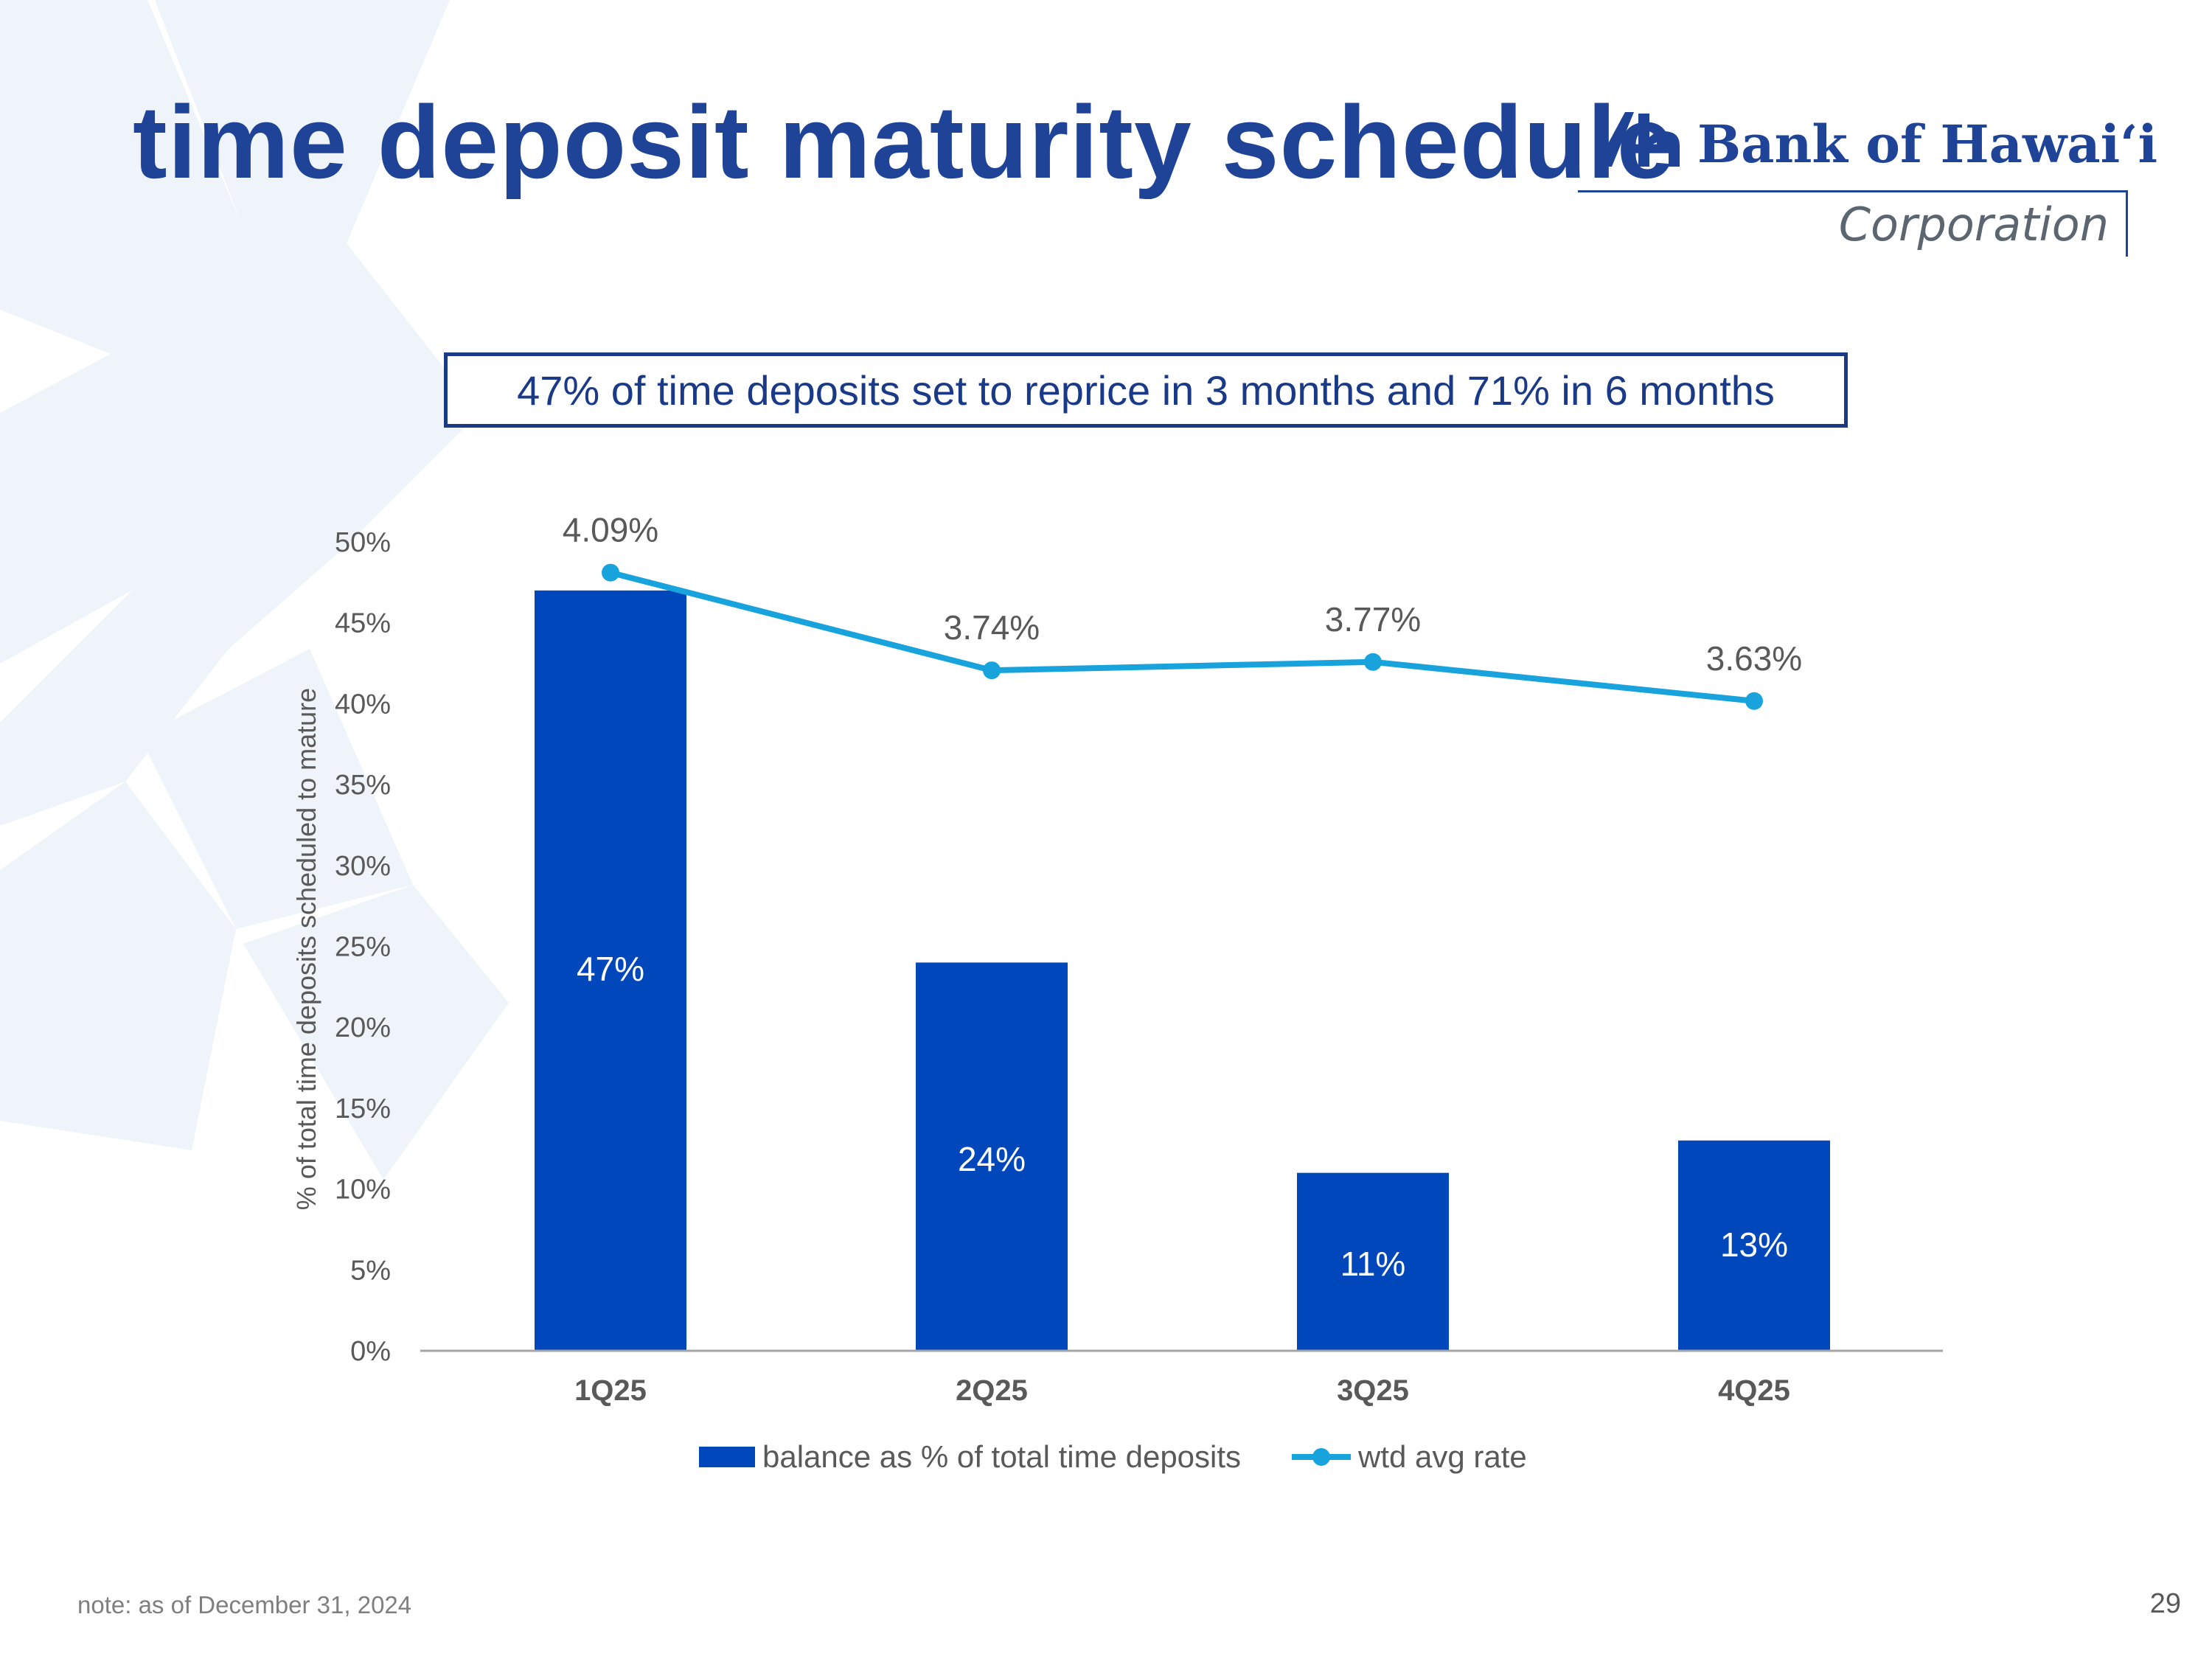 Image resolution: width=2212 pixels, height=1659 pixels. Describe the element at coordinates (1638, 139) in the screenshot. I see `bank-of-hawaii-mark-icon` at that location.